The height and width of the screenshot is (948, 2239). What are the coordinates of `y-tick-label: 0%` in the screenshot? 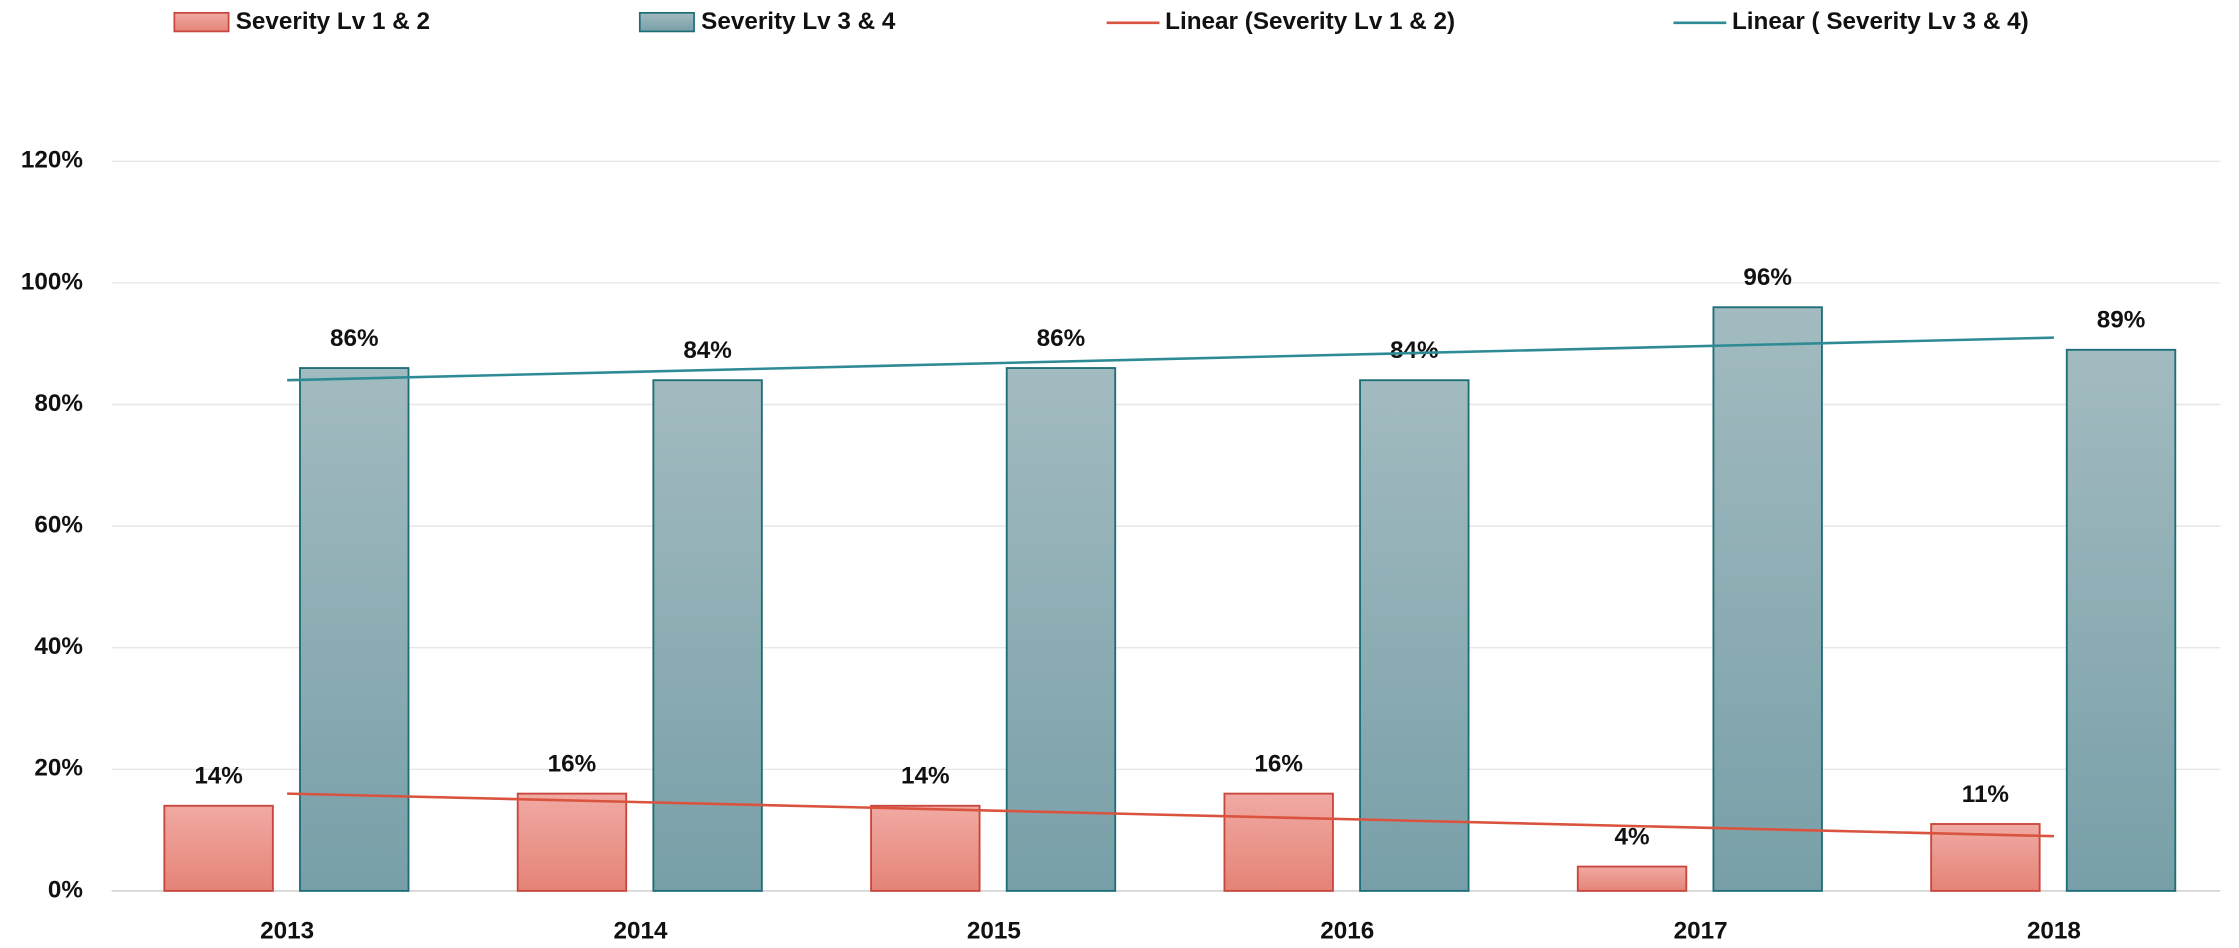 It's located at (65, 889).